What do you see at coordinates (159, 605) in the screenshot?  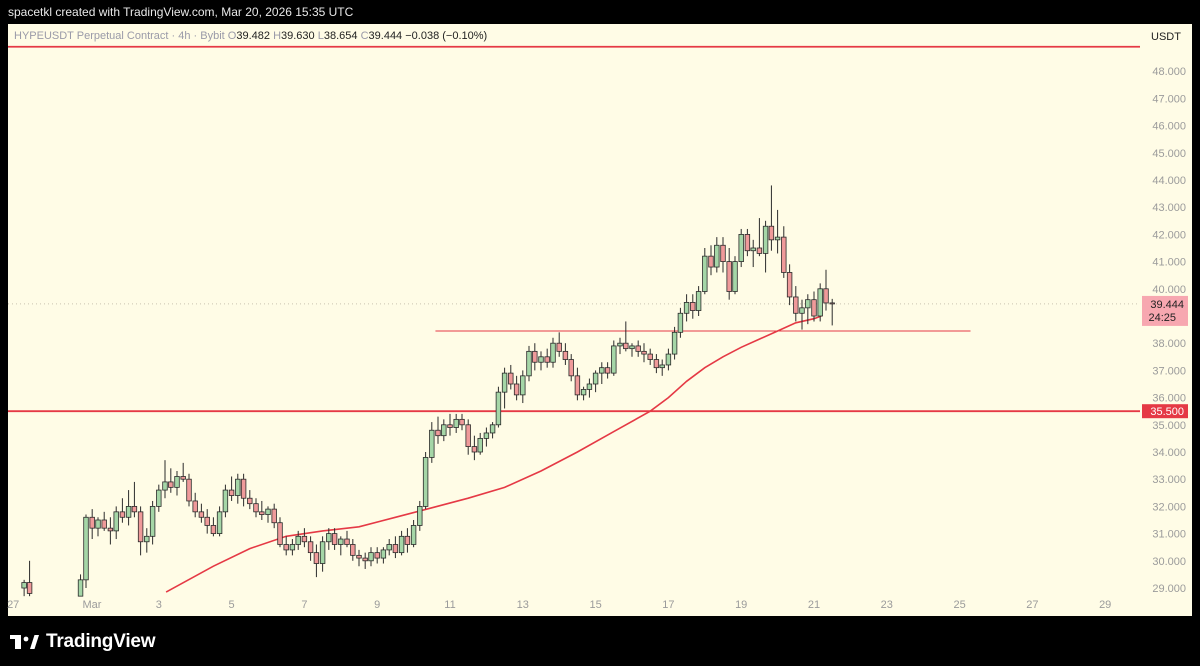 I see `x-tick-label: 3` at bounding box center [159, 605].